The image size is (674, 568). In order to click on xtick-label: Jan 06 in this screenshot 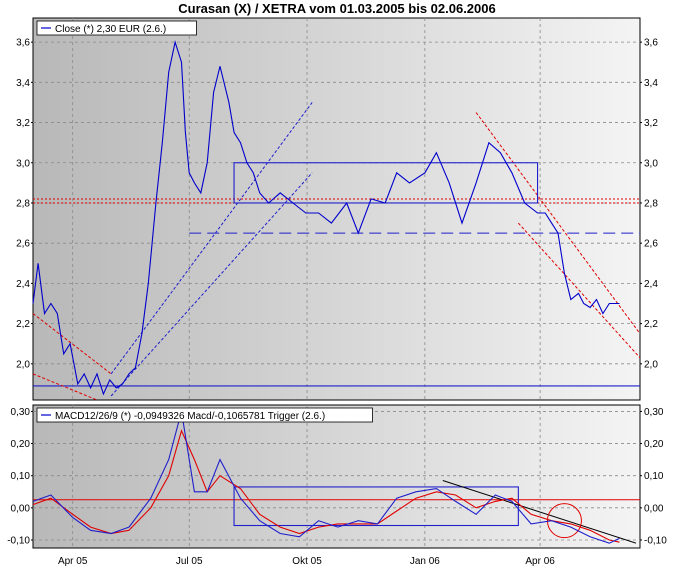, I will do `click(425, 561)`.